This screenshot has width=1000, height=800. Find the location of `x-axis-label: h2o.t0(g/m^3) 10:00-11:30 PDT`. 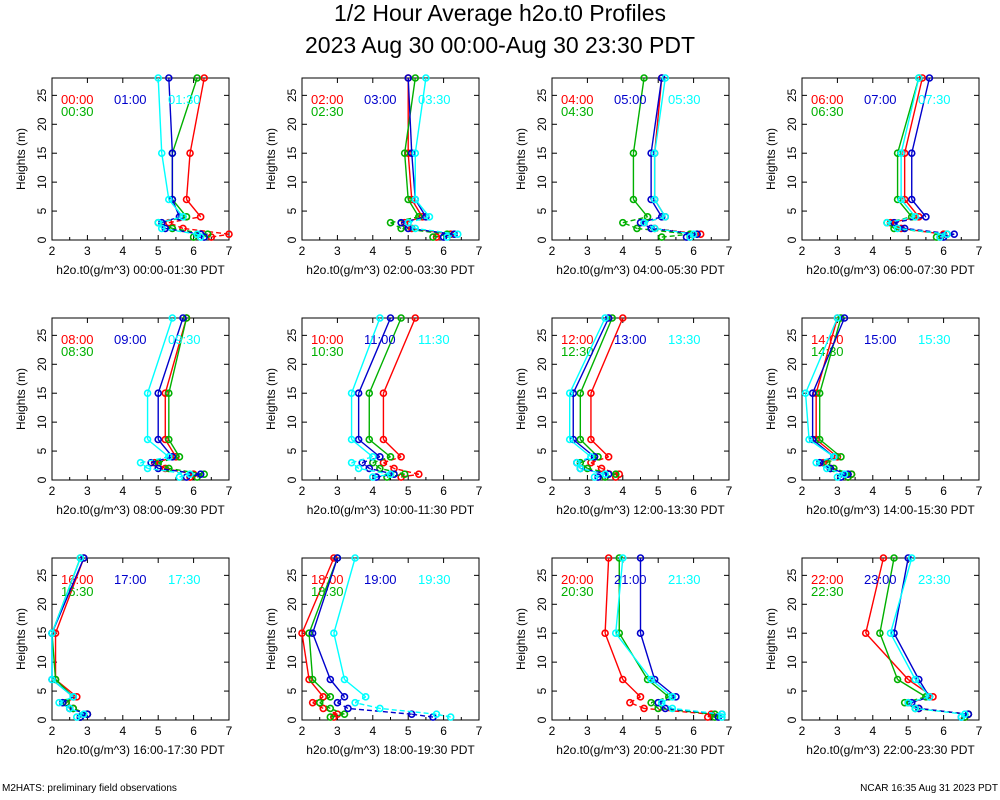

x-axis-label: h2o.t0(g/m^3) 10:00-11:30 PDT is located at coordinates (391, 510).